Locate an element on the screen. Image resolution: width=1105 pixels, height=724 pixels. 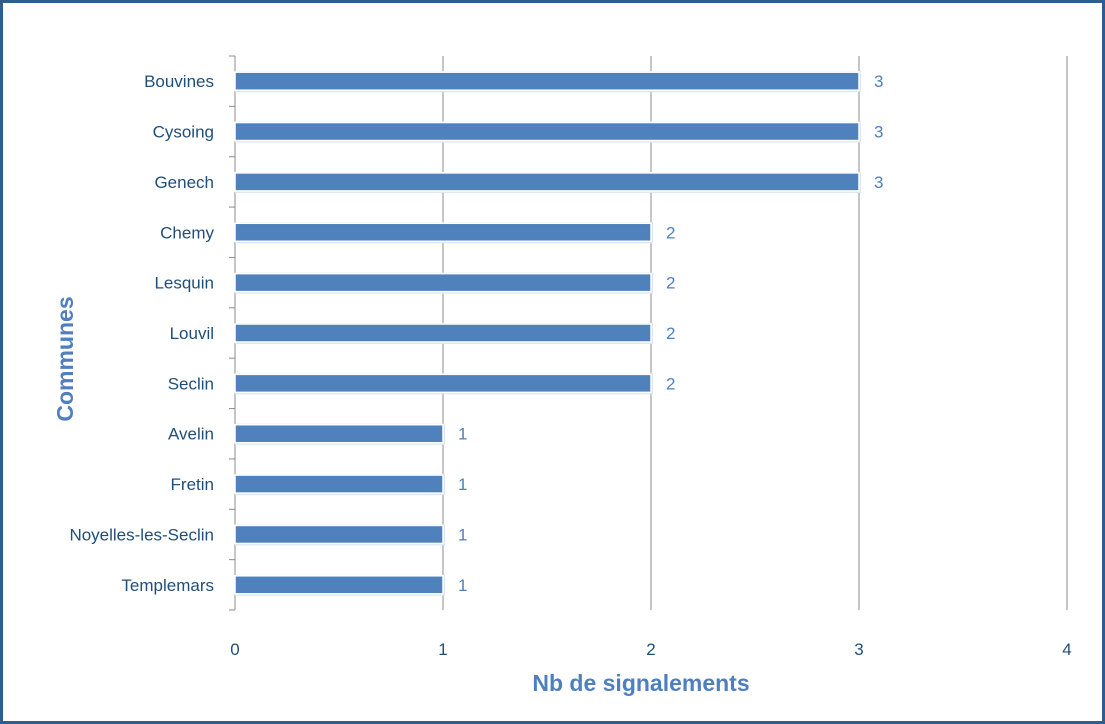
x-tick-label: 2 is located at coordinates (650, 649).